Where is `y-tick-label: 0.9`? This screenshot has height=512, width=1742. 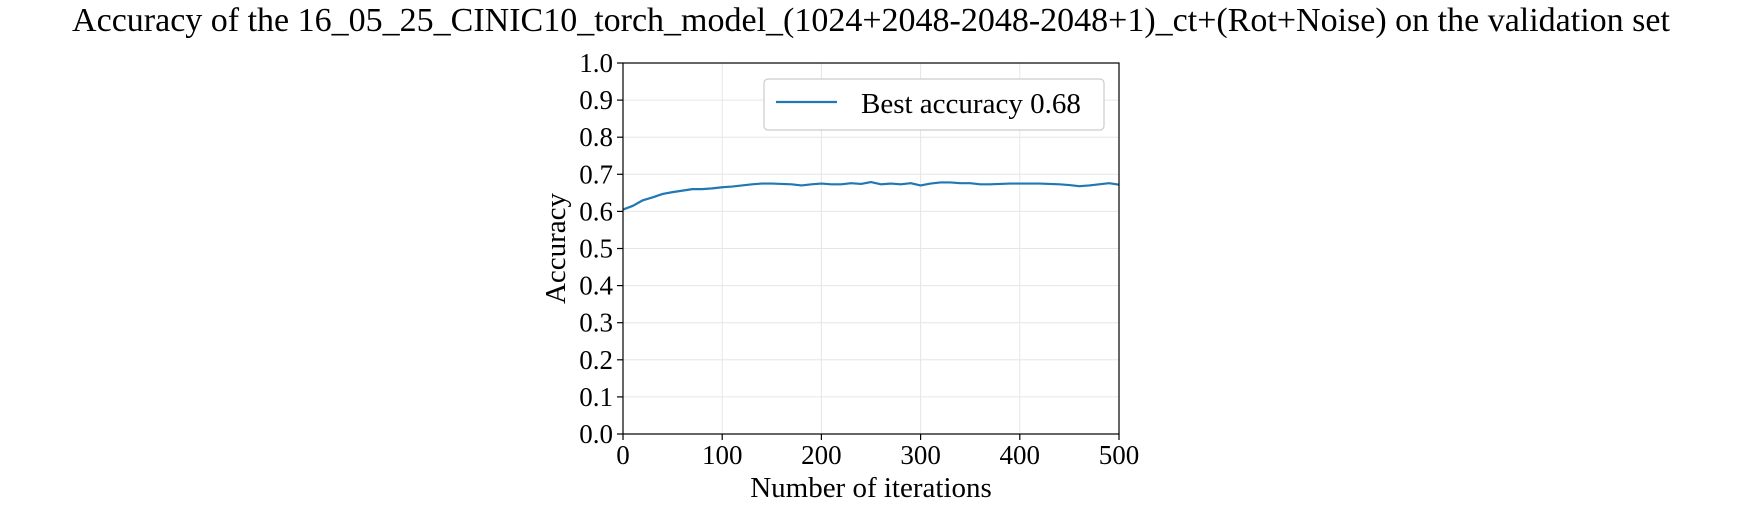
y-tick-label: 0.9 is located at coordinates (596, 100).